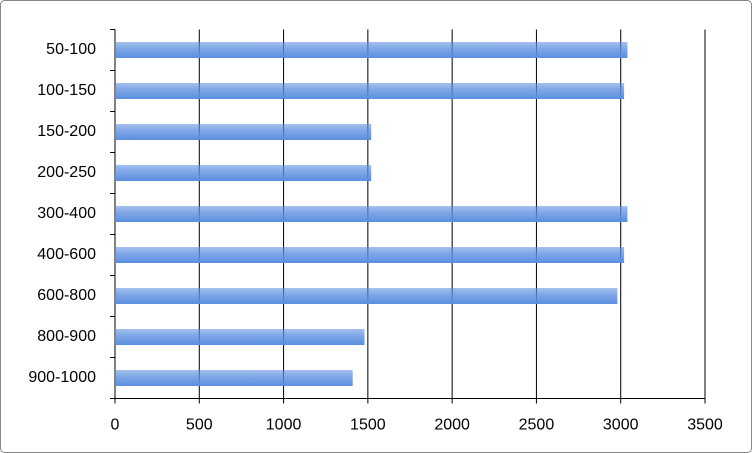  I want to click on x-tick-label: 0, so click(115, 425).